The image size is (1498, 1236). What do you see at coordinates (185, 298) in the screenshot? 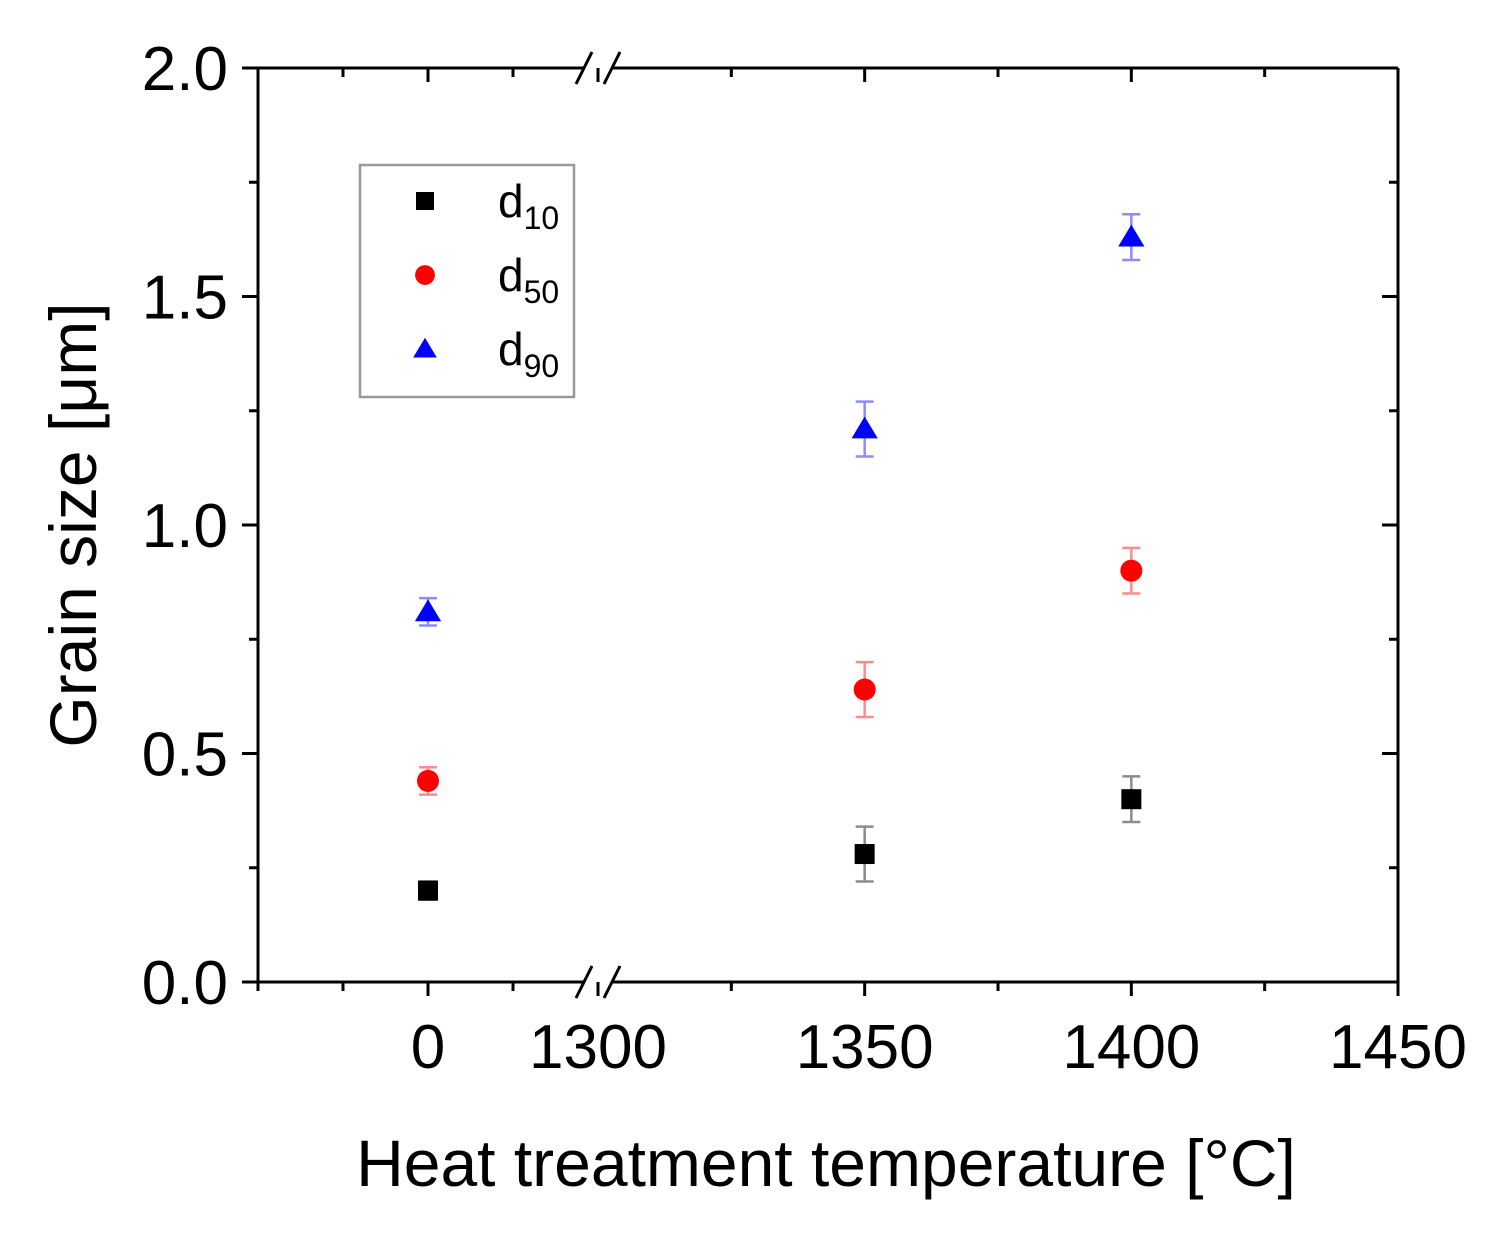
I see `y-tick-label: 1.5` at bounding box center [185, 298].